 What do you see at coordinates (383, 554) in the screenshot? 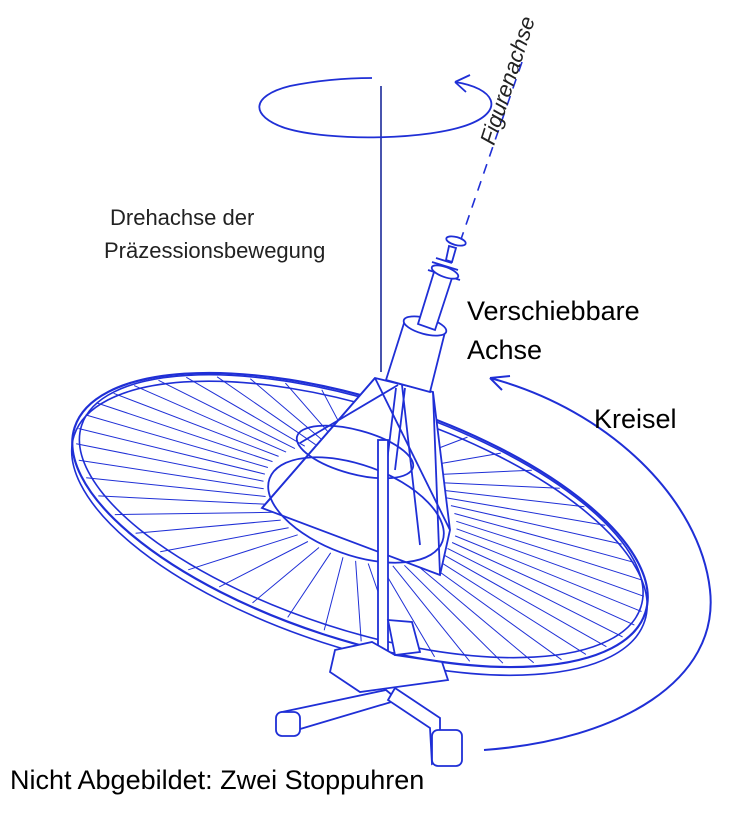
I see `center-post` at bounding box center [383, 554].